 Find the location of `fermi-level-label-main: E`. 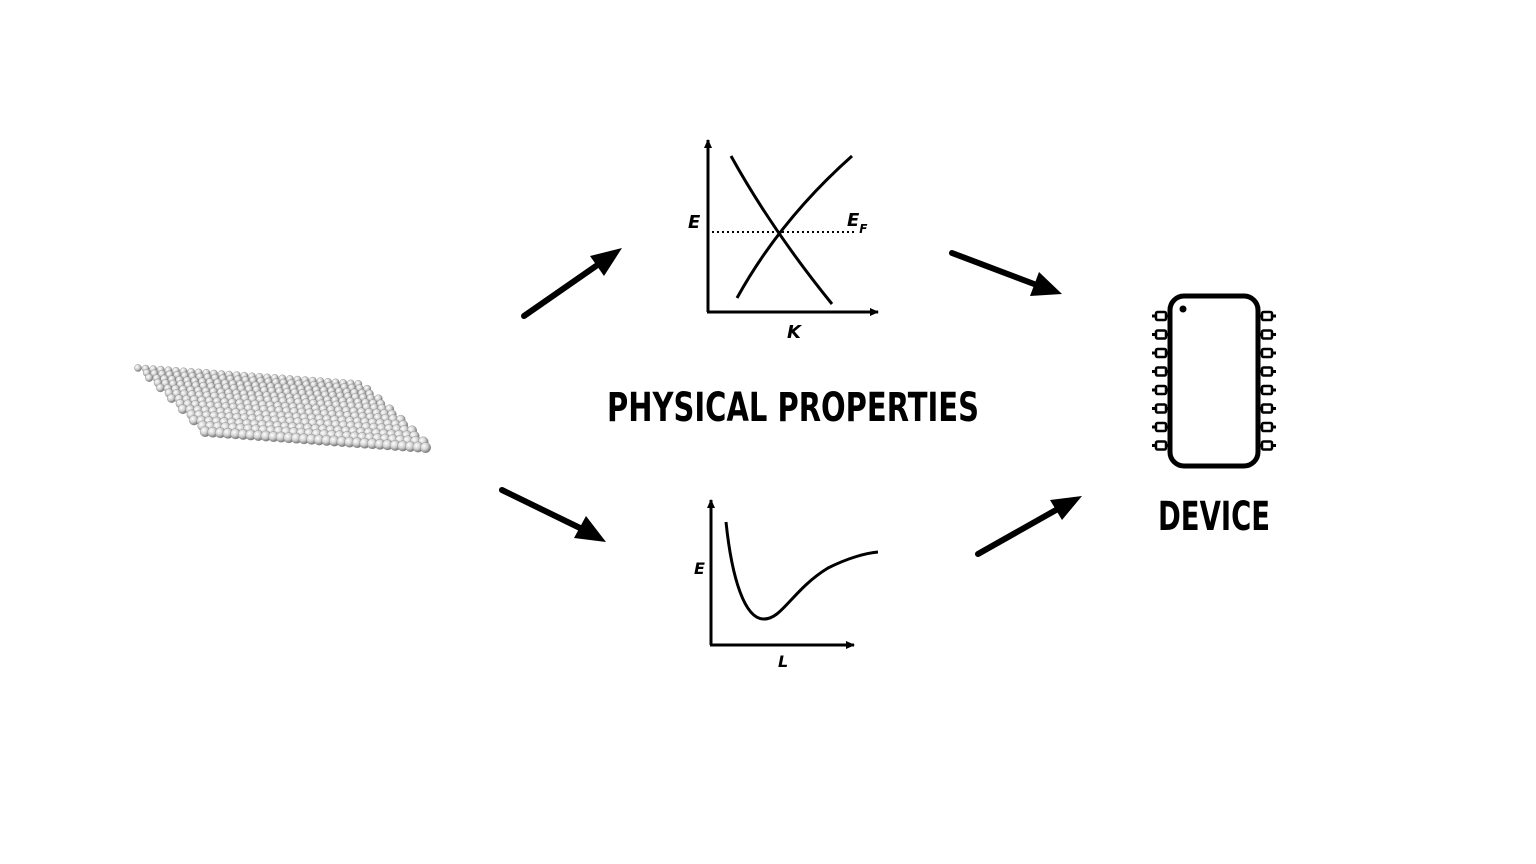

fermi-level-label-main: E is located at coordinates (853, 220).